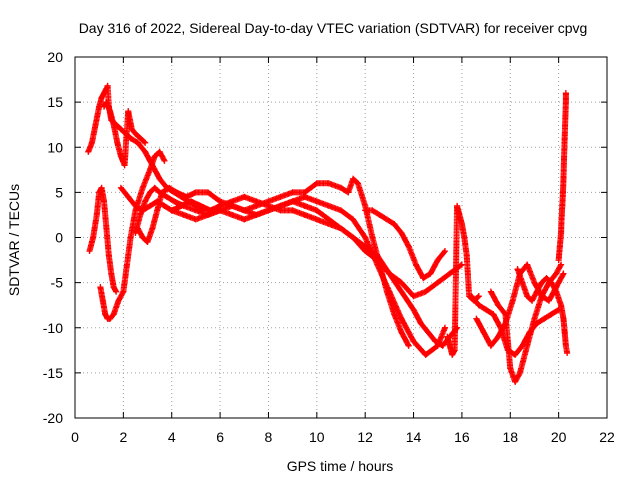 Image resolution: width=640 pixels, height=480 pixels. What do you see at coordinates (55, 57) in the screenshot?
I see `y-tick-label: 20` at bounding box center [55, 57].